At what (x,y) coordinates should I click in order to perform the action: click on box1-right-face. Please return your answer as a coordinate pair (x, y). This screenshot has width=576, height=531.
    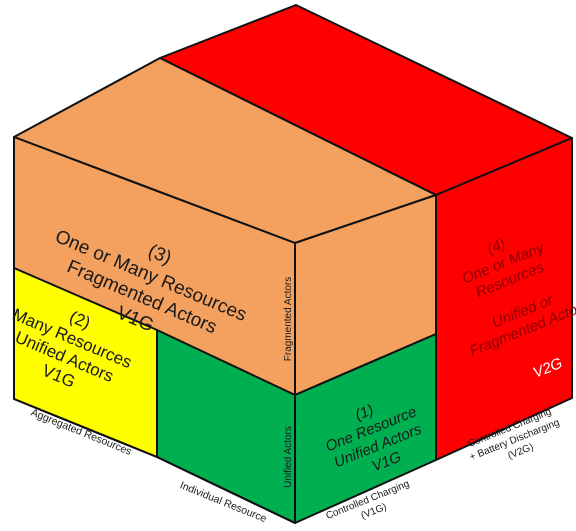
    Looking at the image, I should click on (365, 428).